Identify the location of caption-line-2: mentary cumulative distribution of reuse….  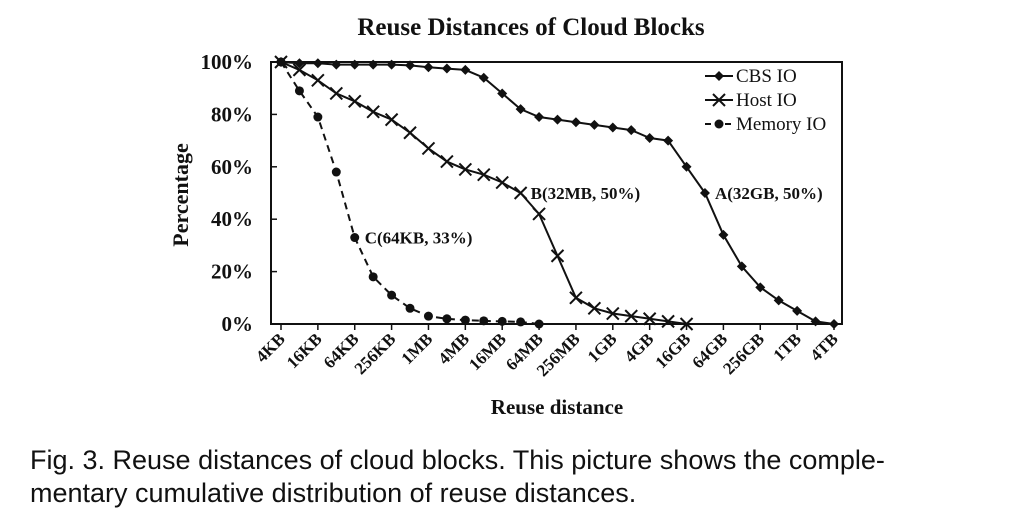
(333, 493).